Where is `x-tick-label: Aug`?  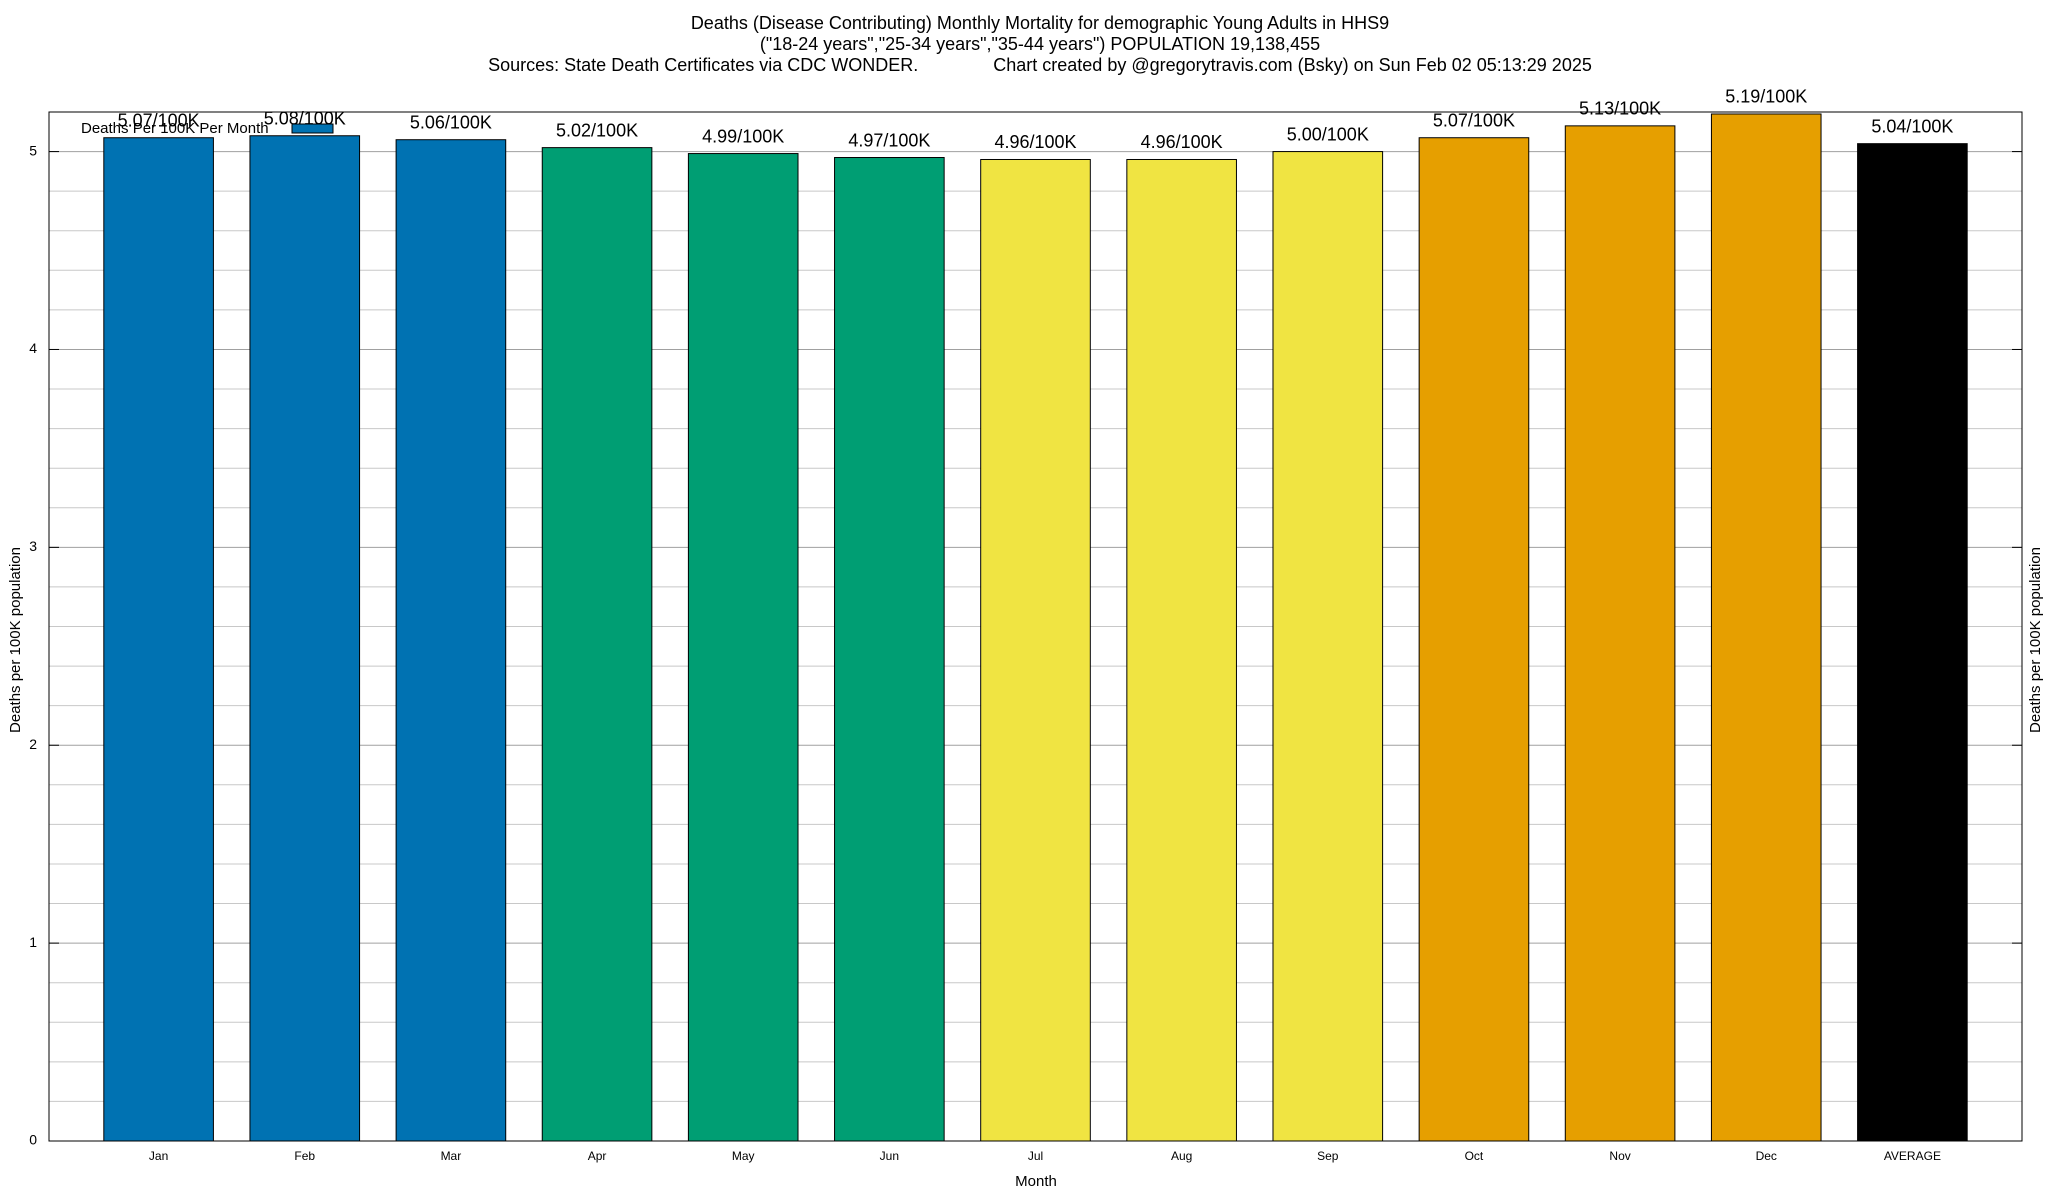
x-tick-label: Aug is located at coordinates (1181, 1156).